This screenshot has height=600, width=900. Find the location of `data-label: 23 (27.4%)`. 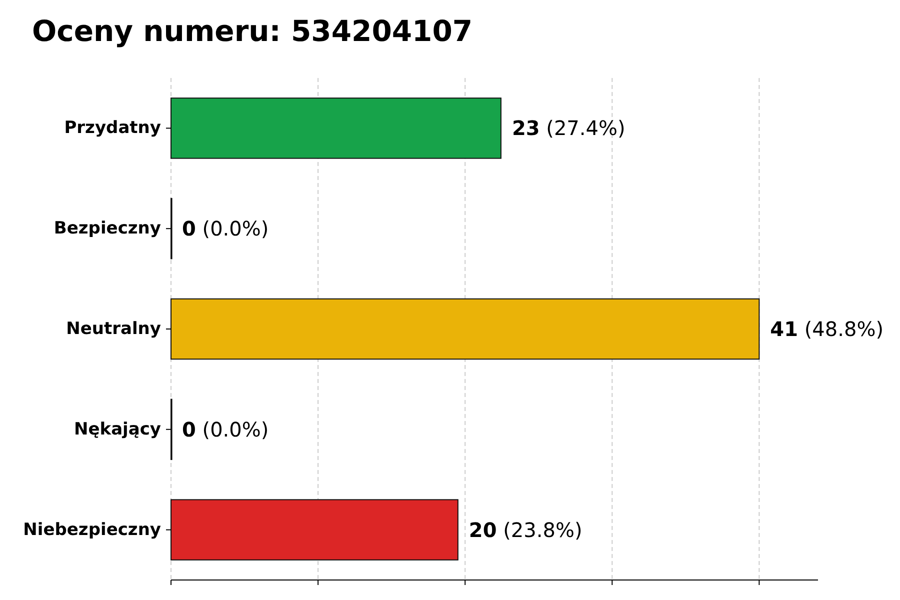

data-label: 23 (27.4%) is located at coordinates (569, 128).